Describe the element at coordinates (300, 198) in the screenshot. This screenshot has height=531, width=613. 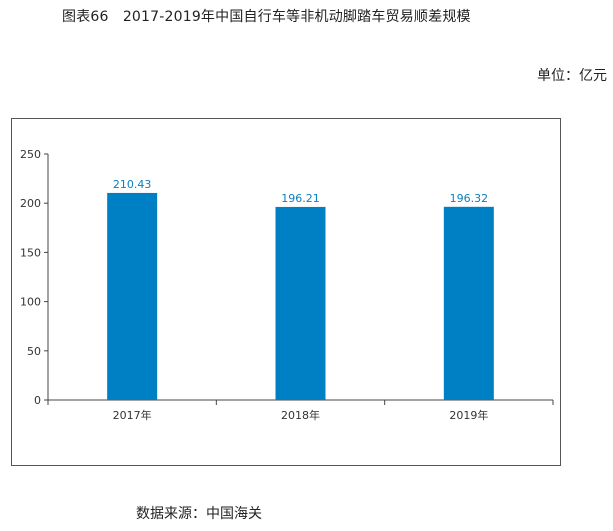
I see `data-label: 196.21` at that location.